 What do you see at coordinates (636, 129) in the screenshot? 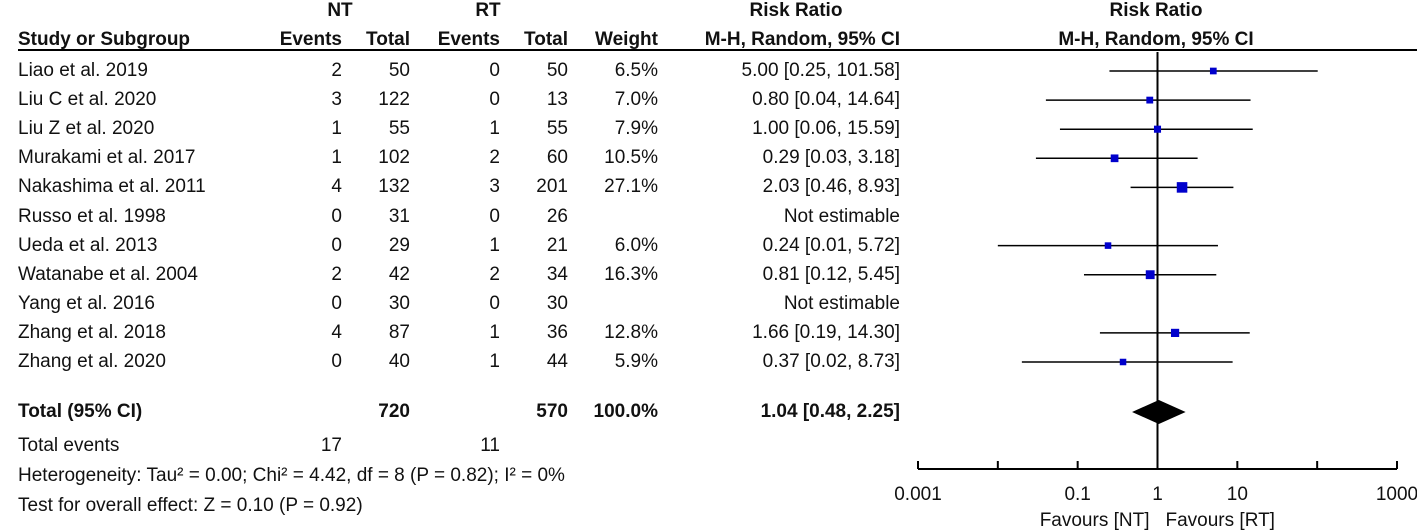
I see `row-weight: 7.9%` at bounding box center [636, 129].